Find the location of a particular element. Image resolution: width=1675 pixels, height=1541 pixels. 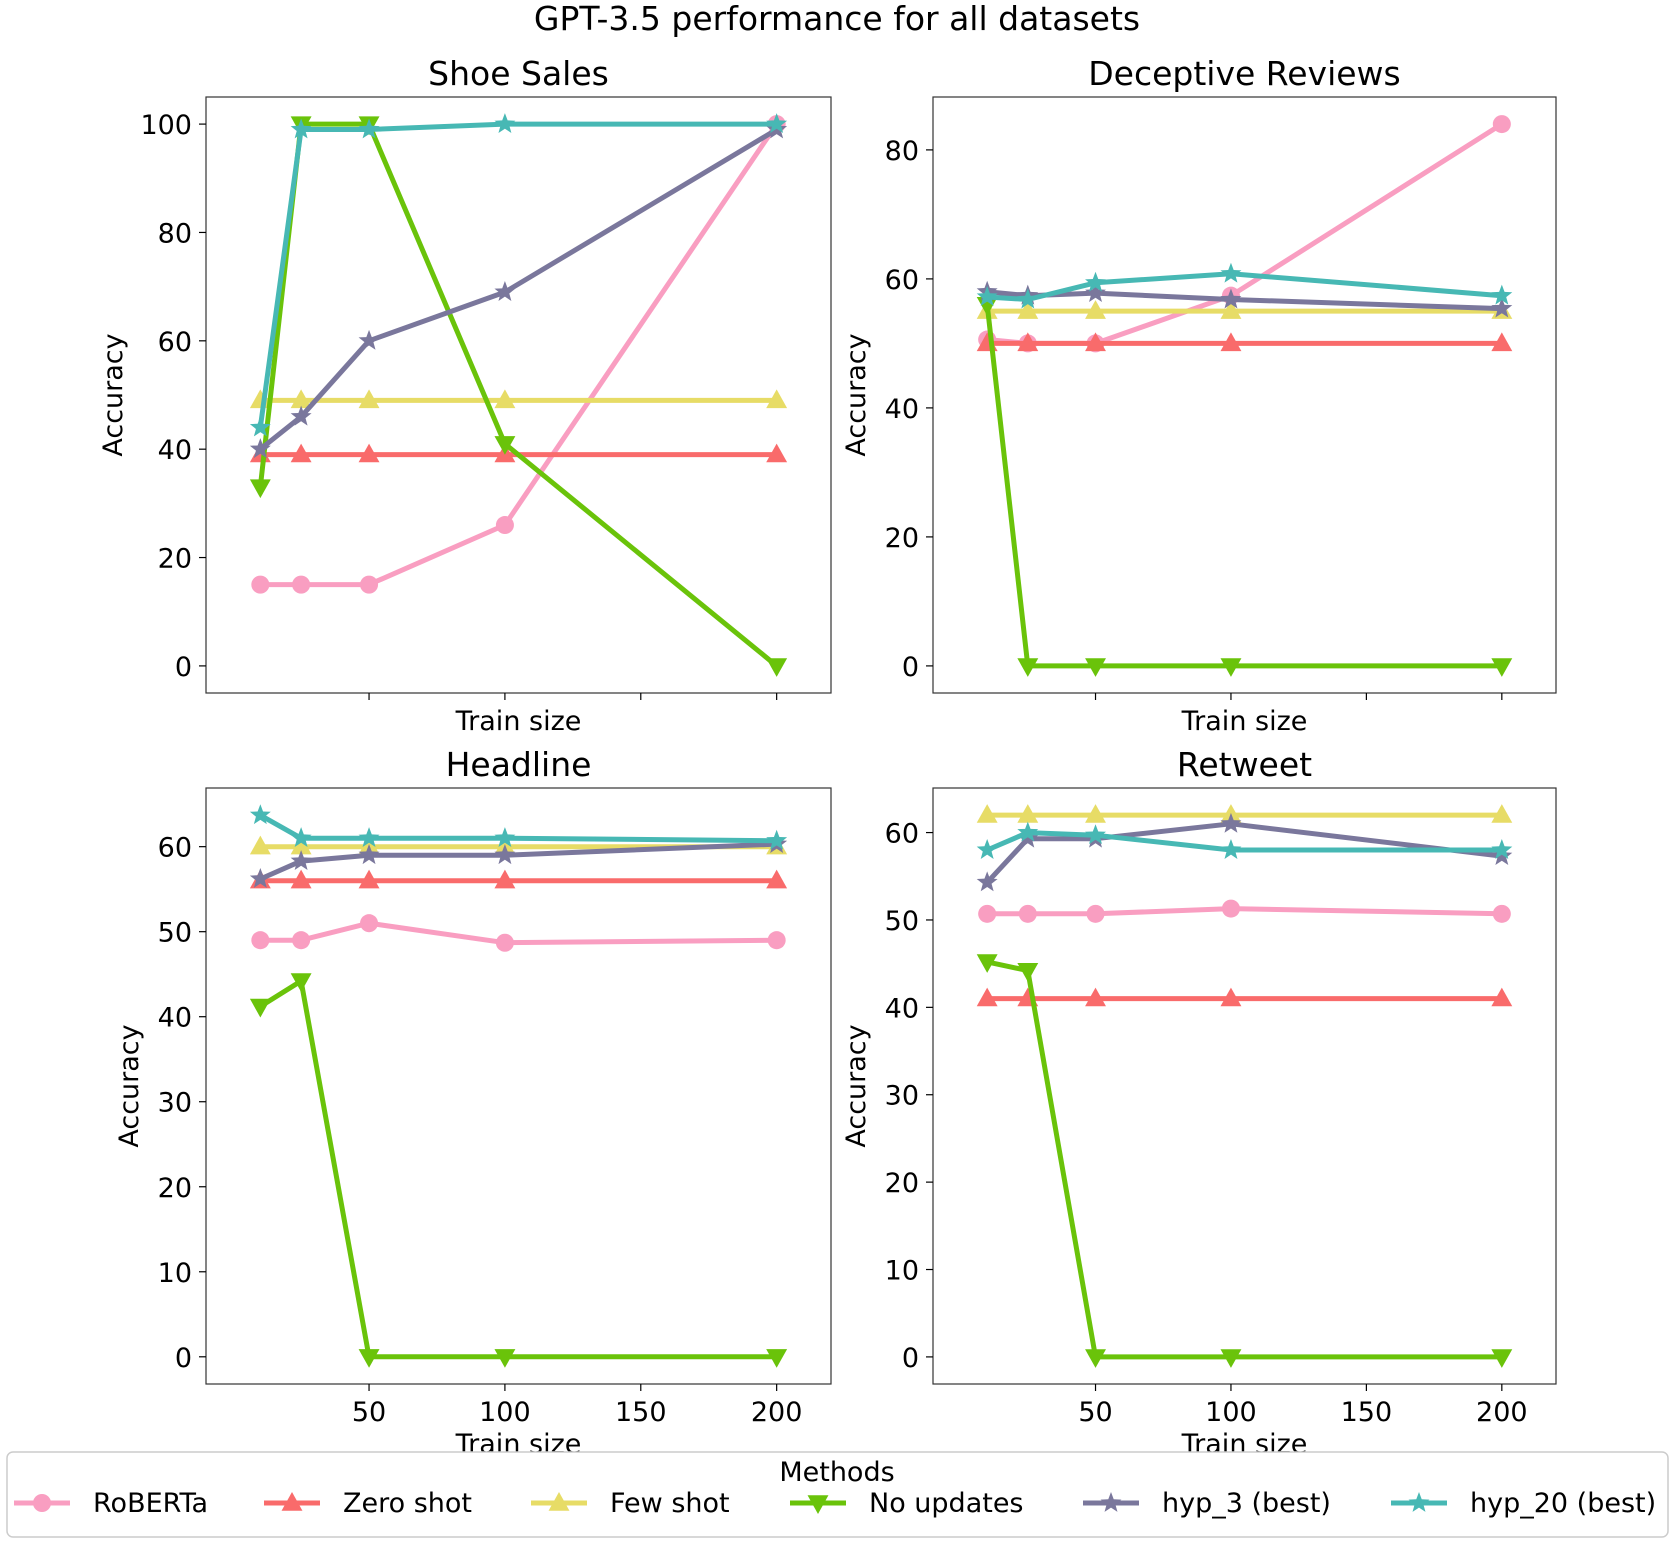

panel-title: Shoe Sales is located at coordinates (518, 73).